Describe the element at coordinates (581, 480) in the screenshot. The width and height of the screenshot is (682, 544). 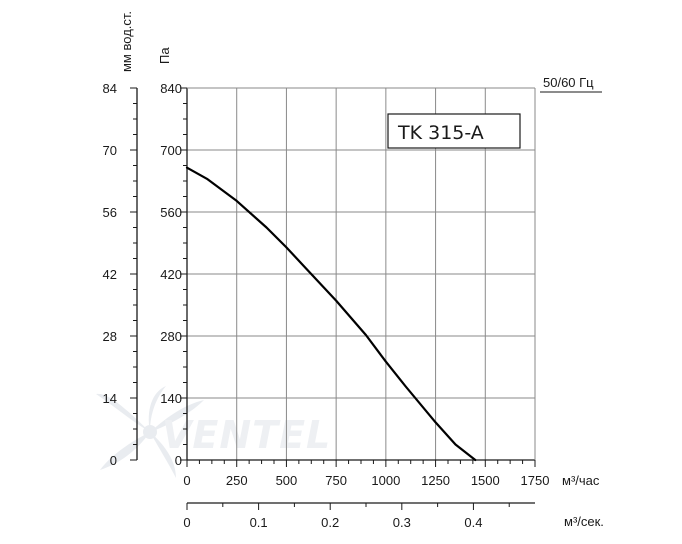
I see `x-unit-label: м³/час` at that location.